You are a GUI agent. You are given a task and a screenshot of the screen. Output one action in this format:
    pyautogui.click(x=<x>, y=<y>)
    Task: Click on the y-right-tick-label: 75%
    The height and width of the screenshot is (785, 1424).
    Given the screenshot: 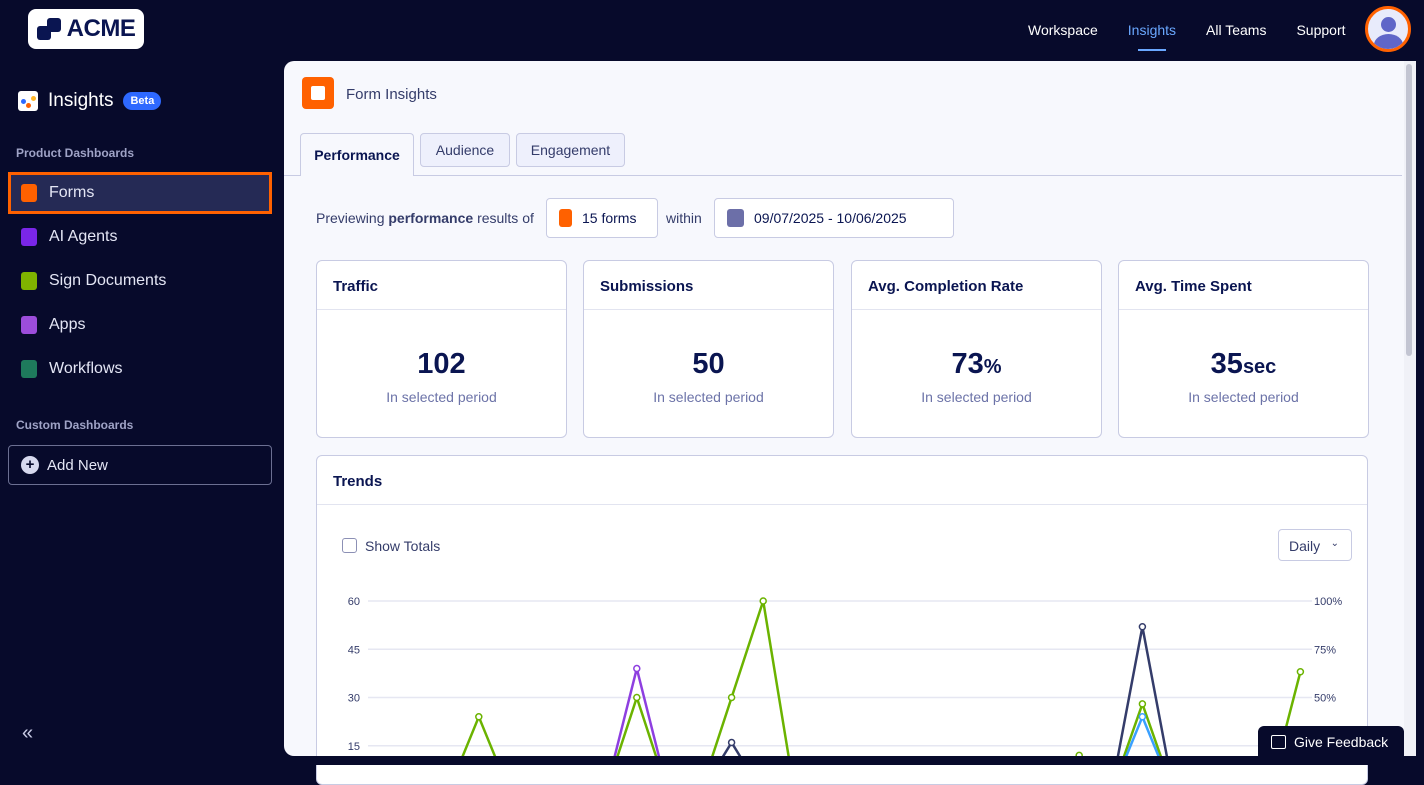 What is the action you would take?
    pyautogui.click(x=1325, y=650)
    